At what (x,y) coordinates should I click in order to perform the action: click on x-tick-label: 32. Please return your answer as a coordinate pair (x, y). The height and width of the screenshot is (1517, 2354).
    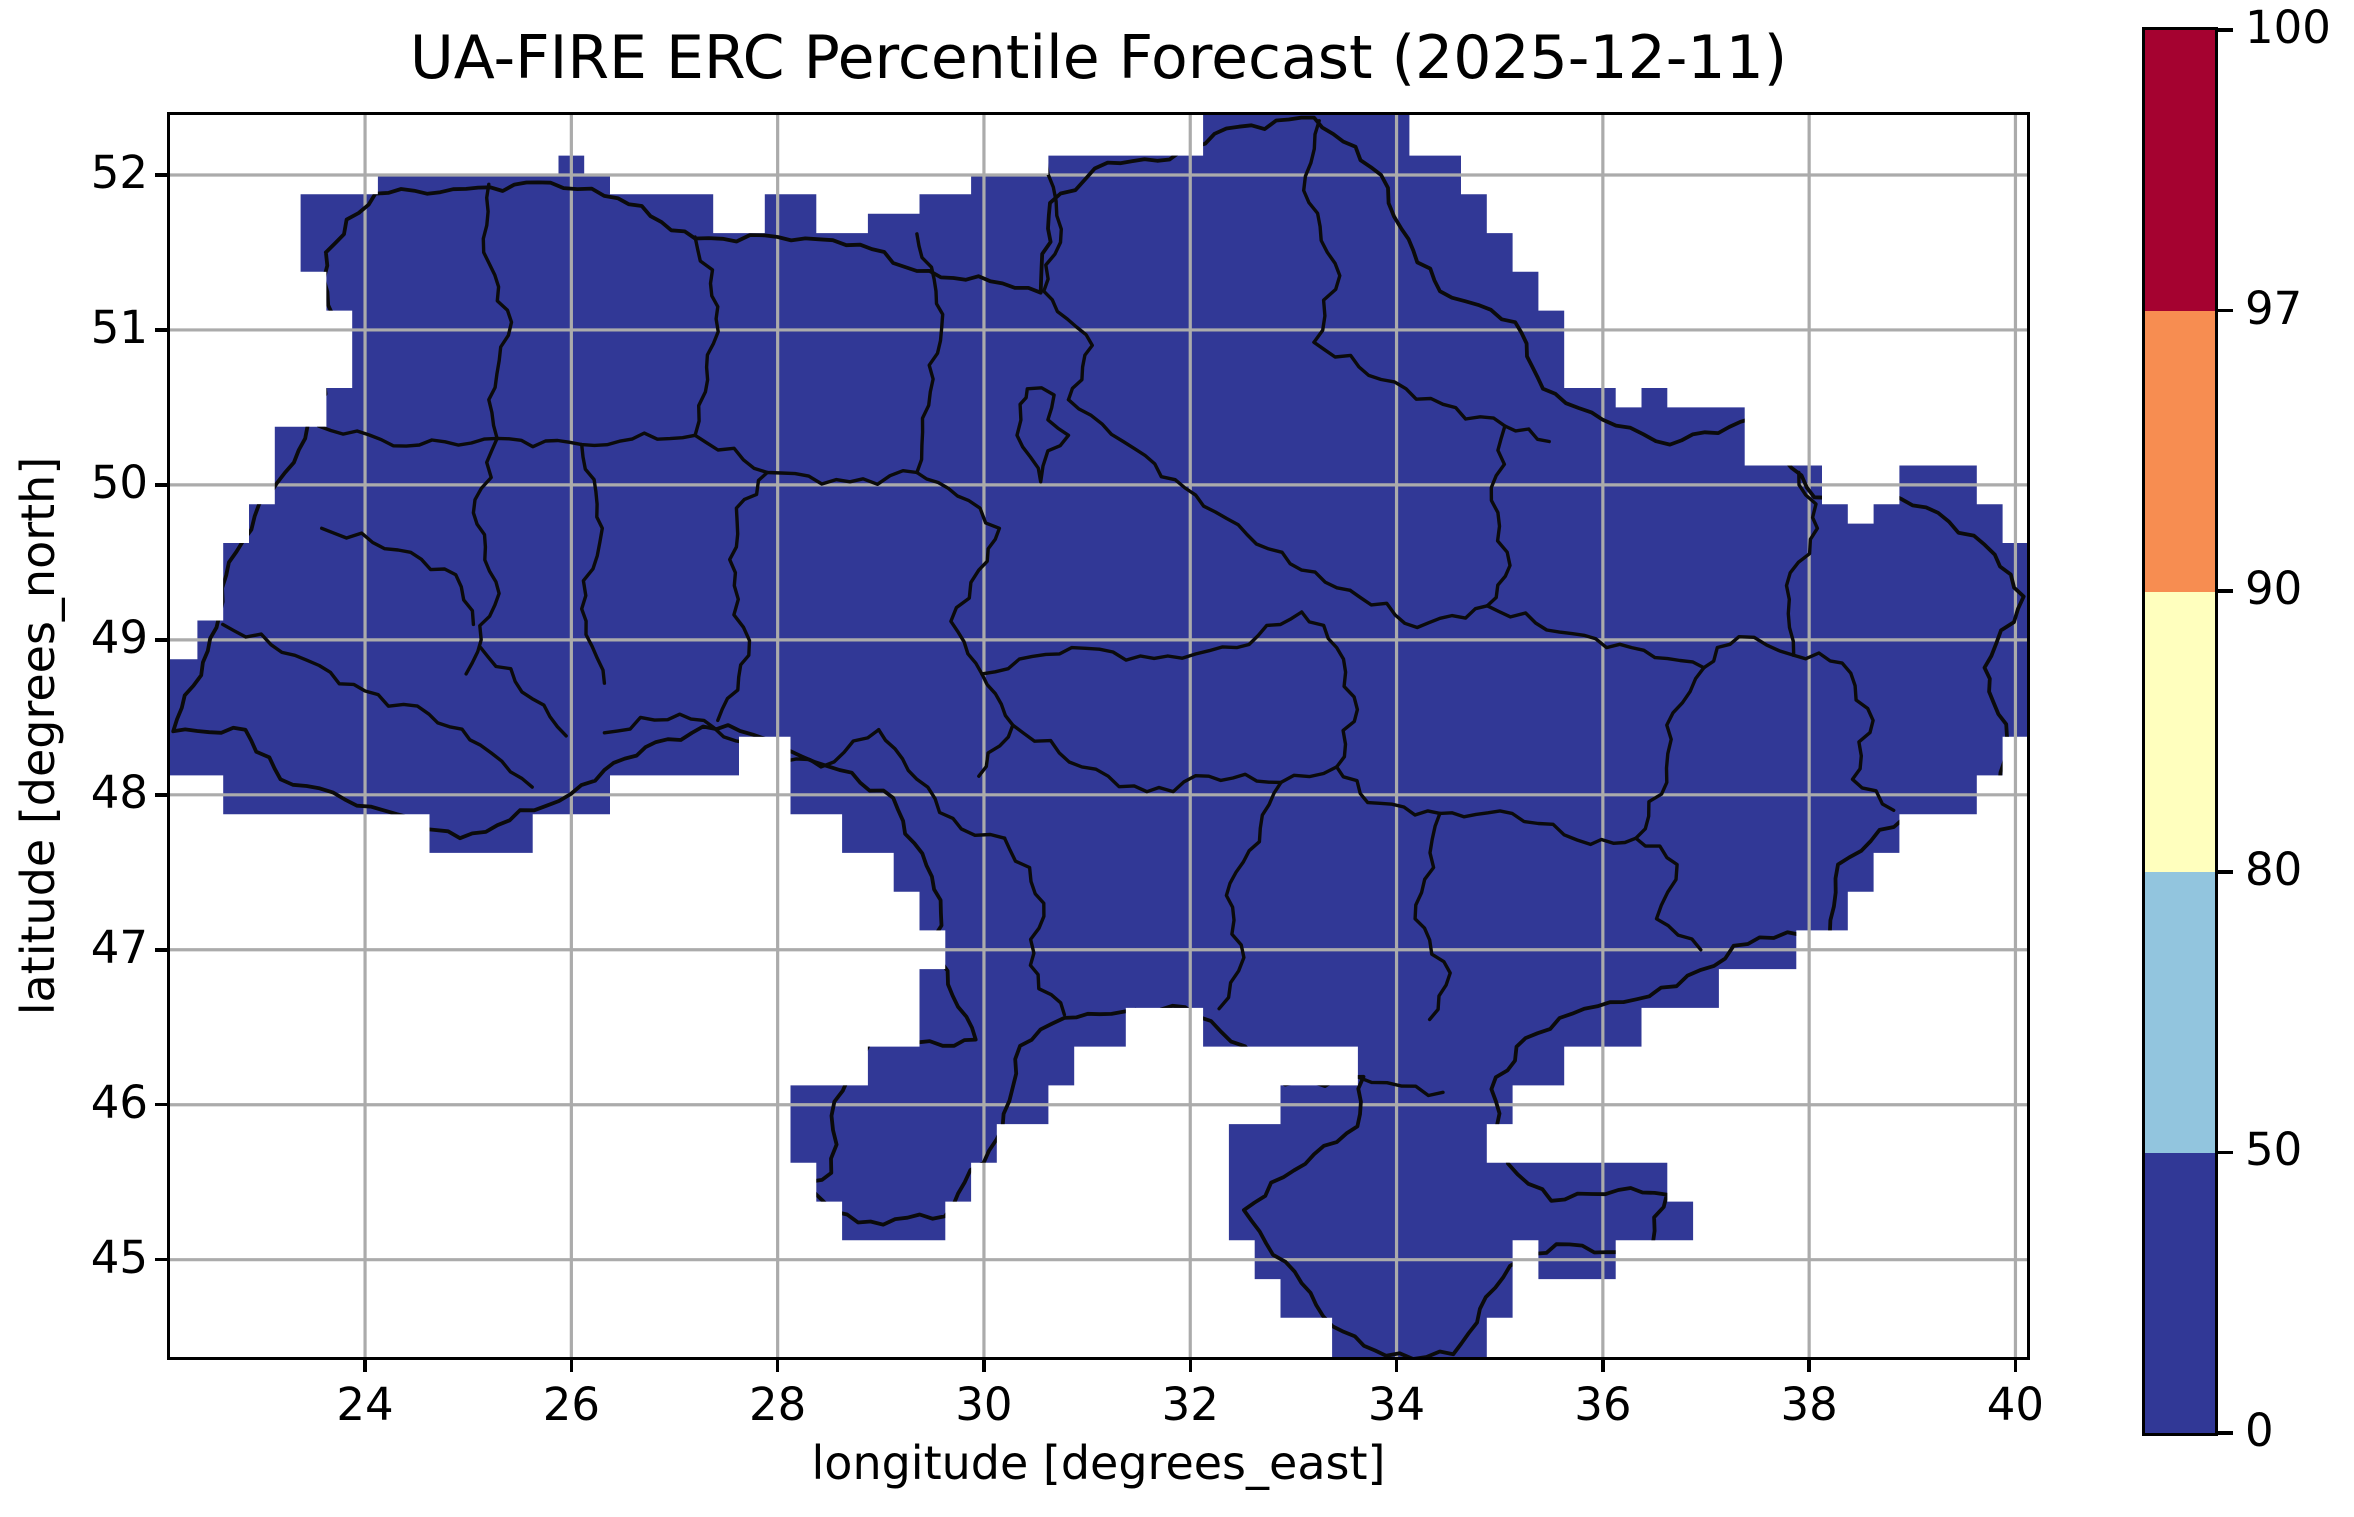
    Looking at the image, I should click on (1190, 1404).